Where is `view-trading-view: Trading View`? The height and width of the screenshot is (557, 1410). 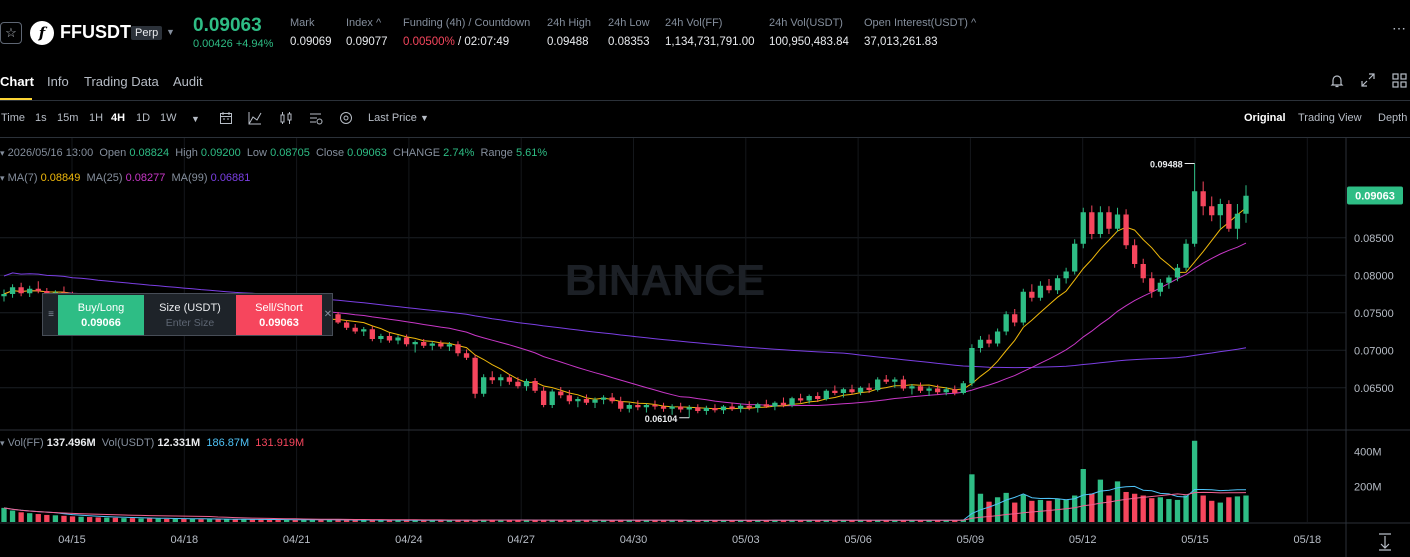
view-trading-view: Trading View is located at coordinates (1330, 118).